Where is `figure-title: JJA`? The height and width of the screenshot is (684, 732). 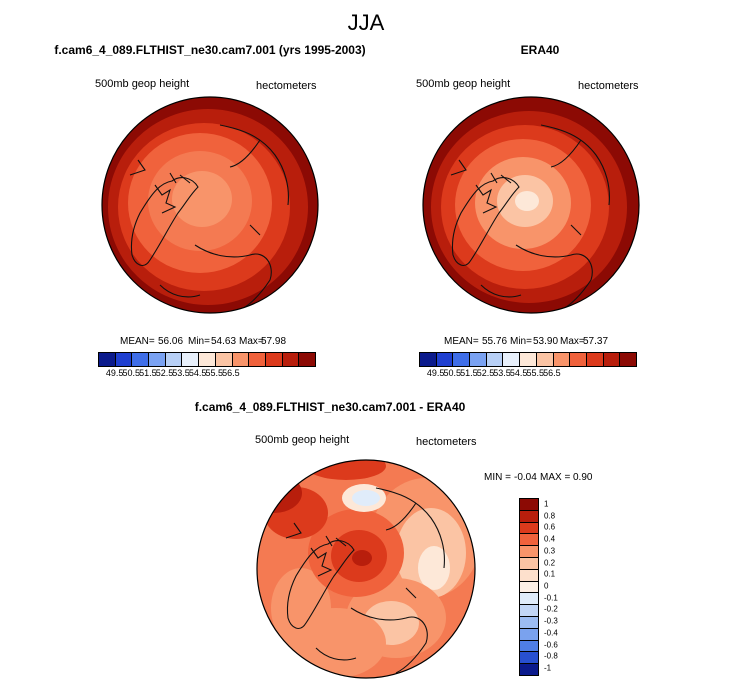 figure-title: JJA is located at coordinates (366, 22).